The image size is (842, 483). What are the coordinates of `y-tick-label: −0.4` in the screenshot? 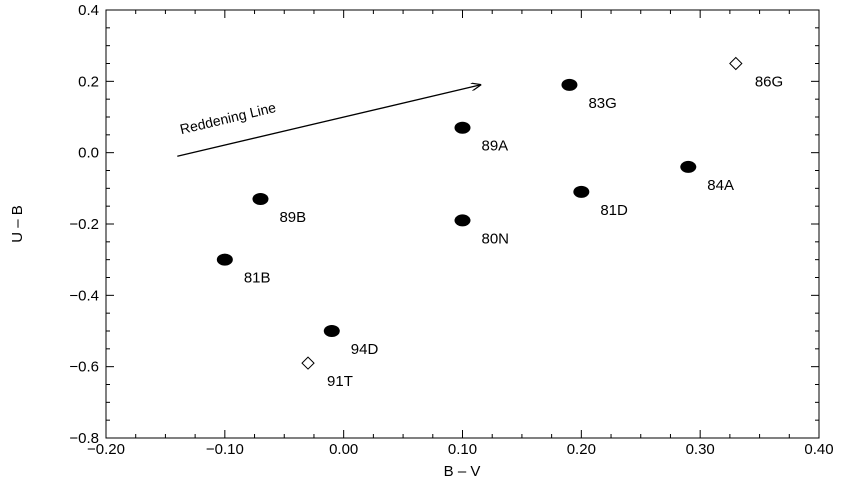 It's located at (84, 295).